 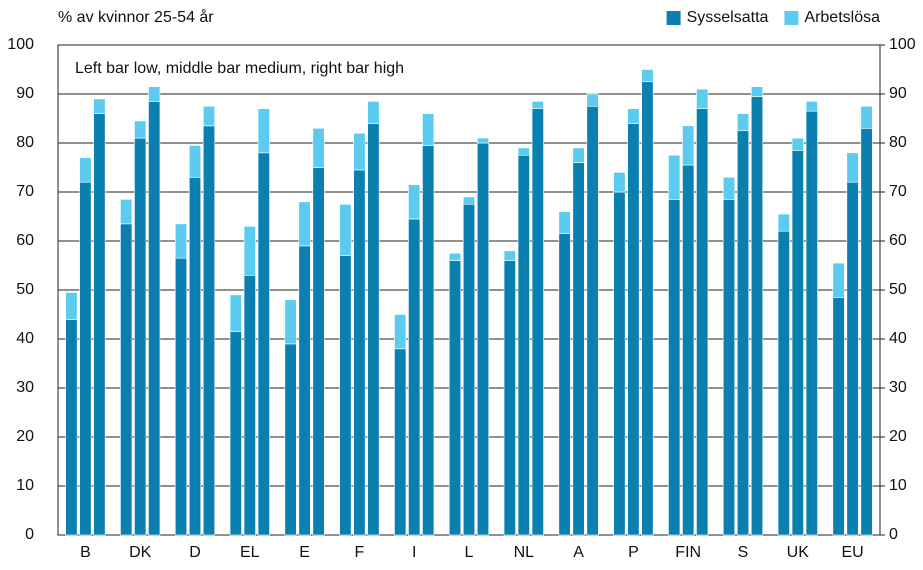 I want to click on y2-tick-label: 0, so click(x=893, y=534).